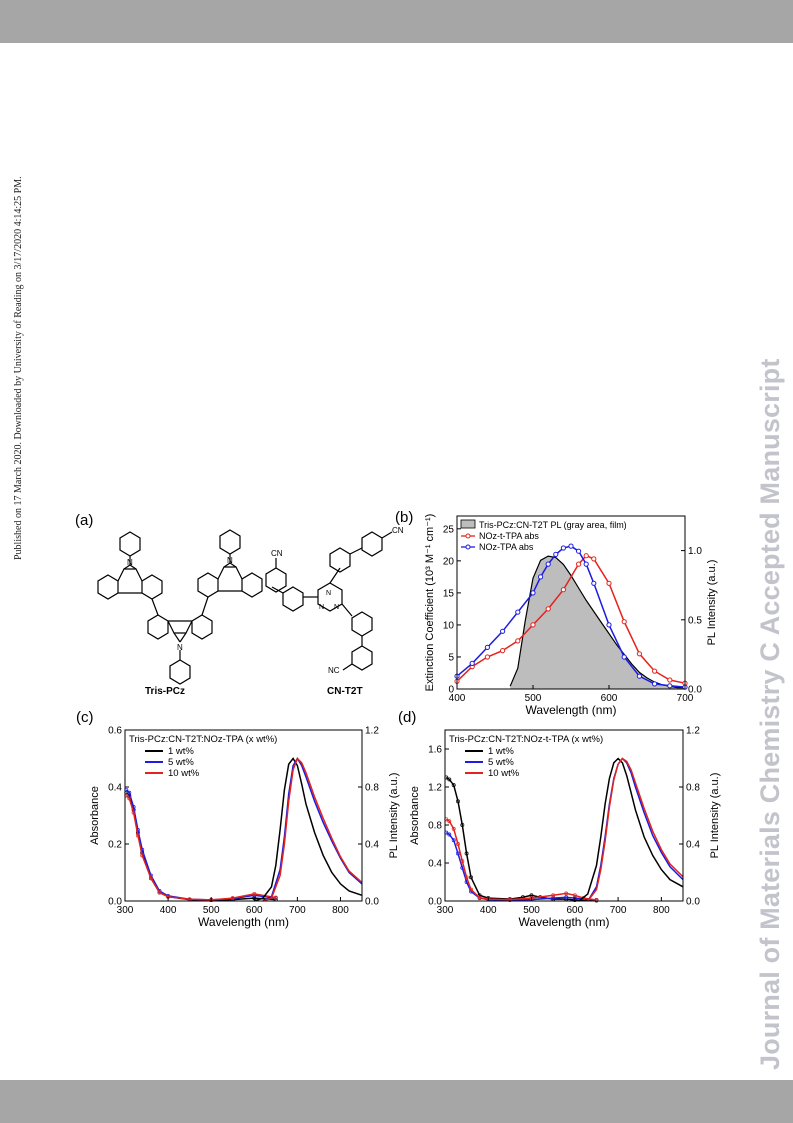  Describe the element at coordinates (571, 710) in the screenshot. I see `x-axis-label-b: Wavelength (nm)` at that location.